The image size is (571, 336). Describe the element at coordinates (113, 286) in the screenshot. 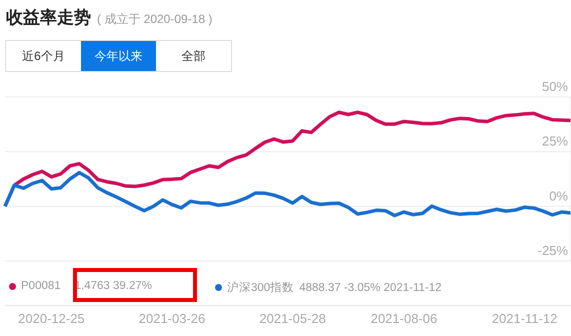

I see `text: 1.4763 39.27%` at that location.